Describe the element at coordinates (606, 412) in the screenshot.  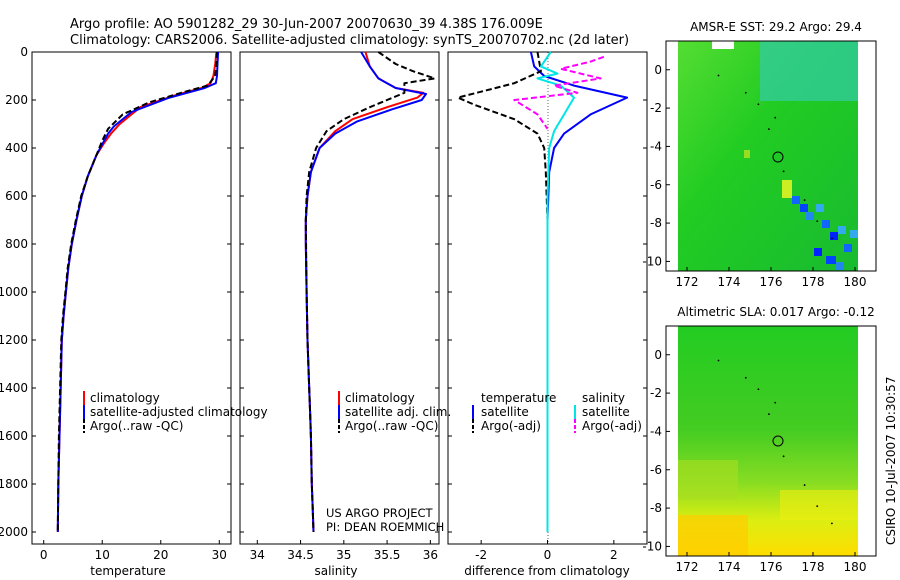
I see `legend-sal-satellite: satellite` at that location.